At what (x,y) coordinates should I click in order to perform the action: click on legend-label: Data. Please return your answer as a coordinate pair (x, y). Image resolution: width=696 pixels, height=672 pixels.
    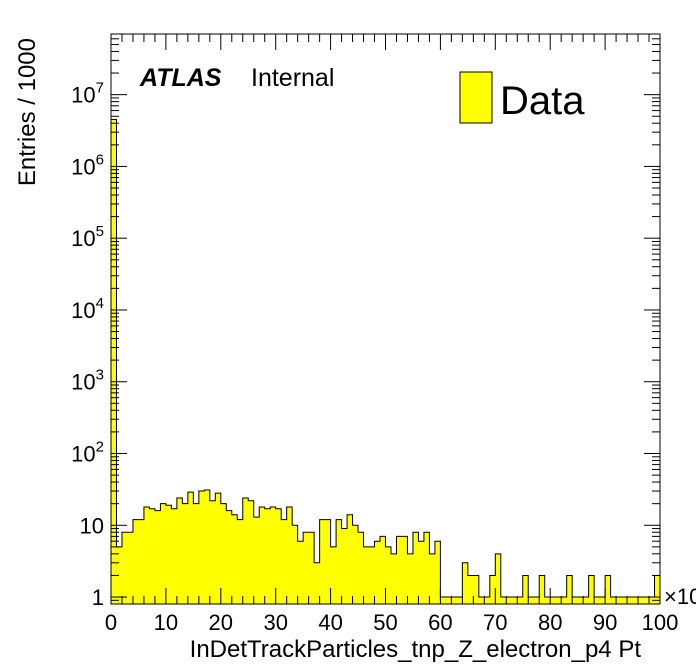
    Looking at the image, I should click on (542, 101).